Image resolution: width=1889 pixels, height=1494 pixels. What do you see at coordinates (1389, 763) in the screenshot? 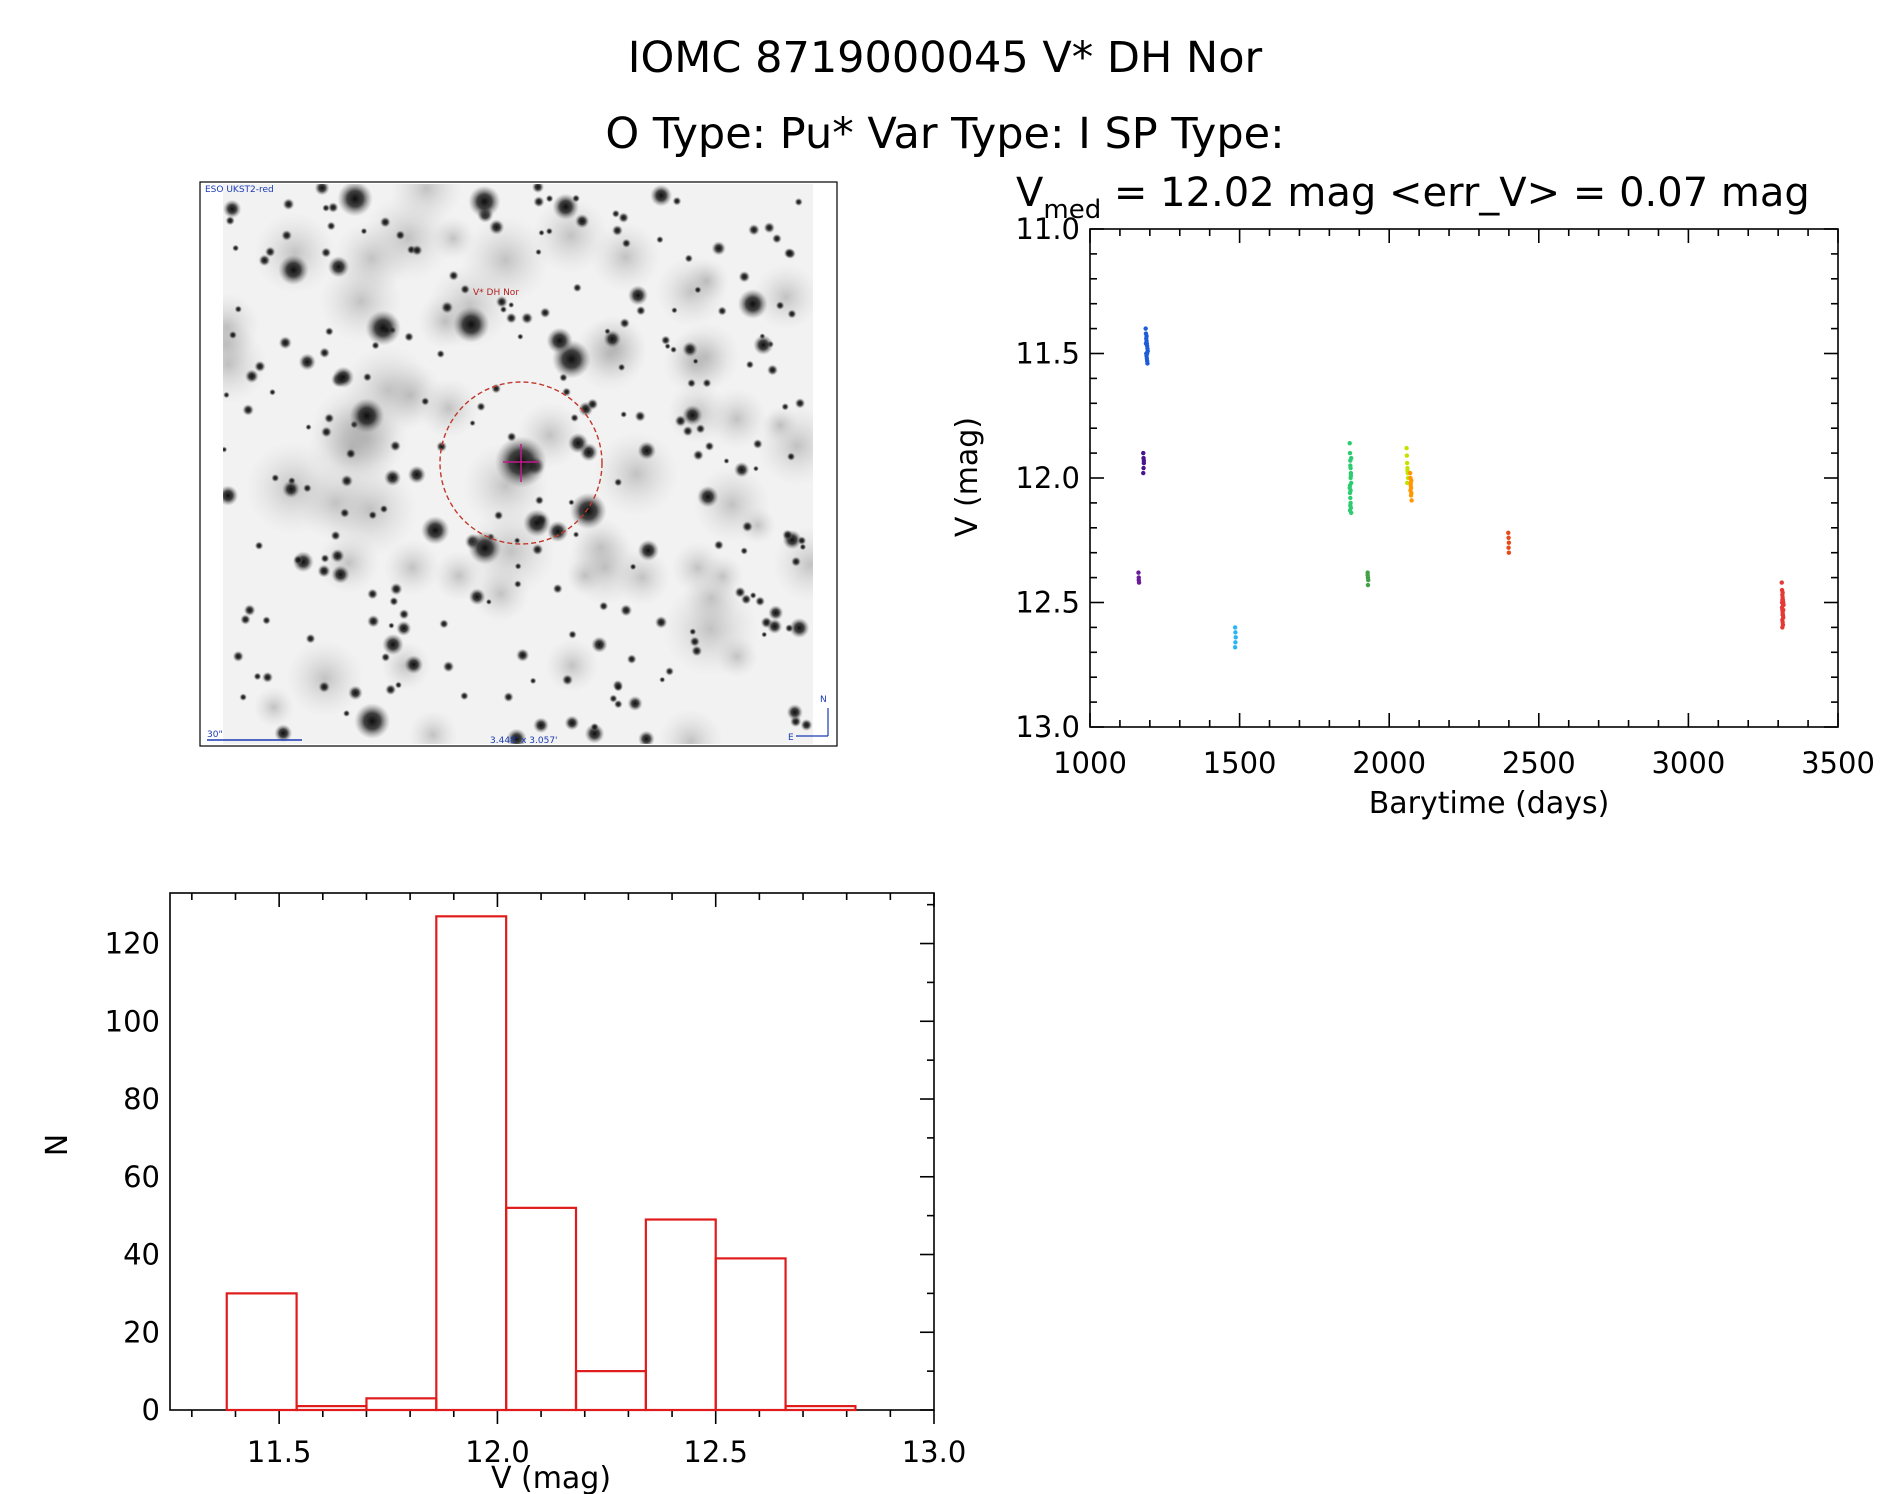
I see `light-curve-xtick-label: 2000` at bounding box center [1389, 763].